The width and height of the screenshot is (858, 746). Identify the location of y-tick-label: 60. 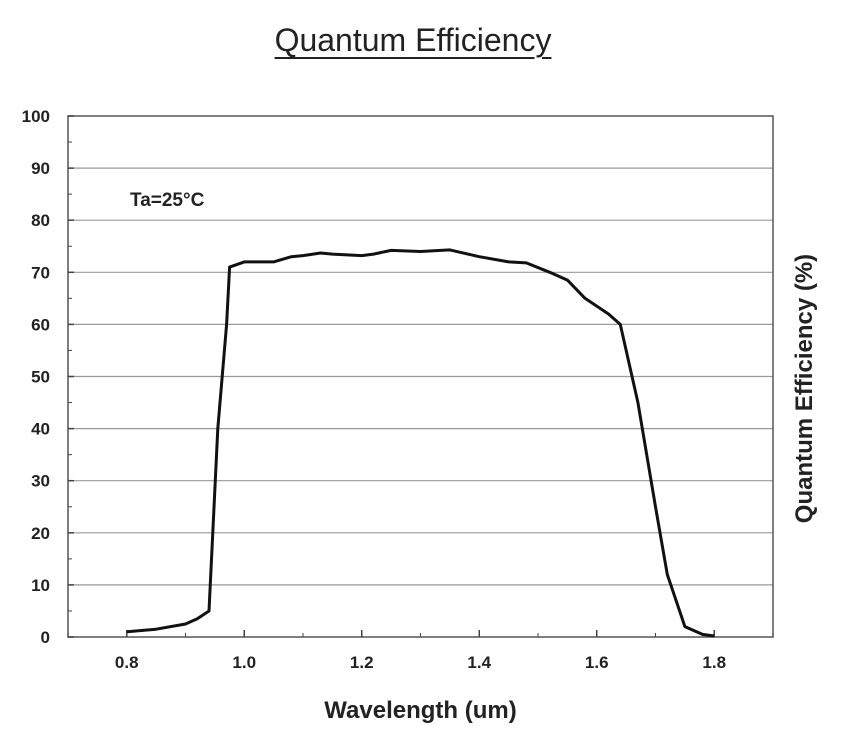
(40, 324).